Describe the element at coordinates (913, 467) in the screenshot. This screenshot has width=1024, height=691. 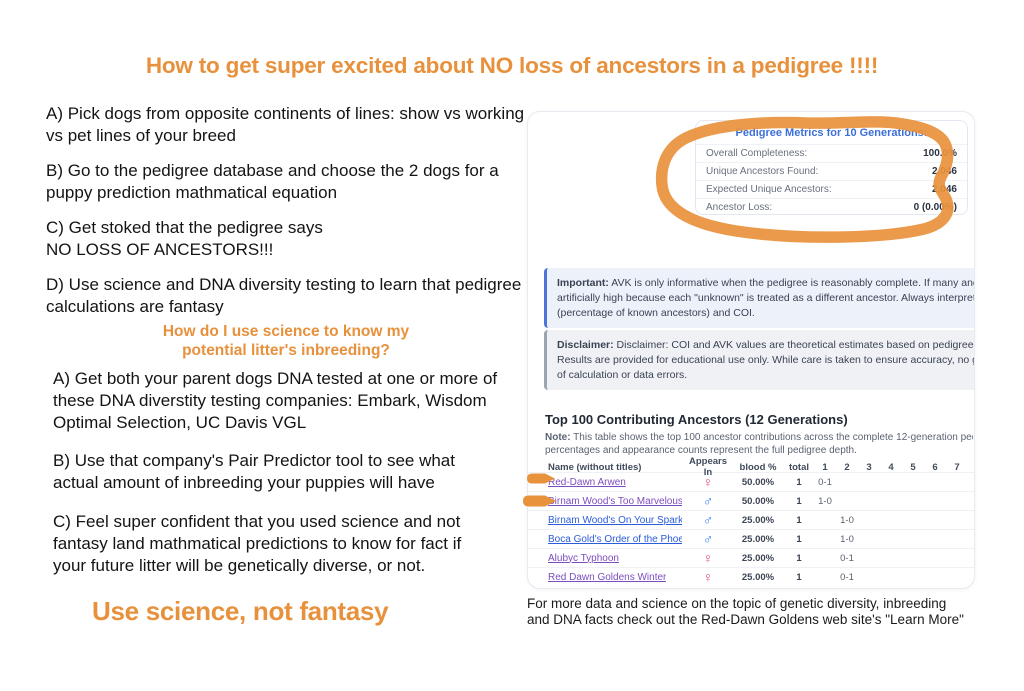
I see `col-gen-5: 5` at that location.